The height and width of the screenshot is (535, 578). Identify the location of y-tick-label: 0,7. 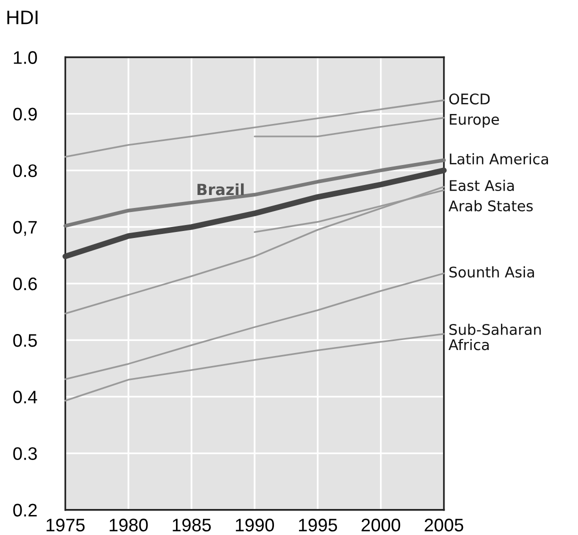
(25, 228).